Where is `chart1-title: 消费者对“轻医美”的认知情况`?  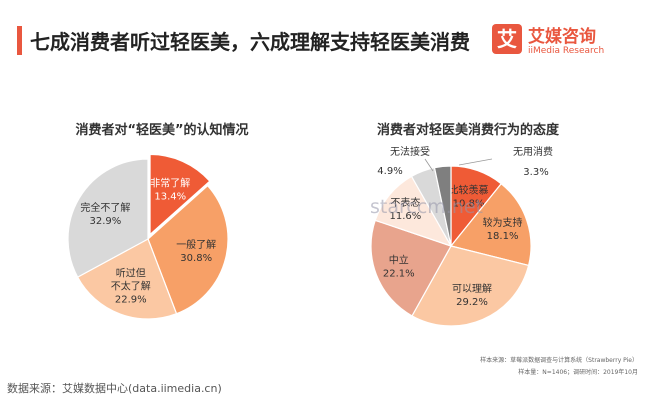
chart1-title: 消费者对“轻医美”的认知情况 is located at coordinates (162, 130).